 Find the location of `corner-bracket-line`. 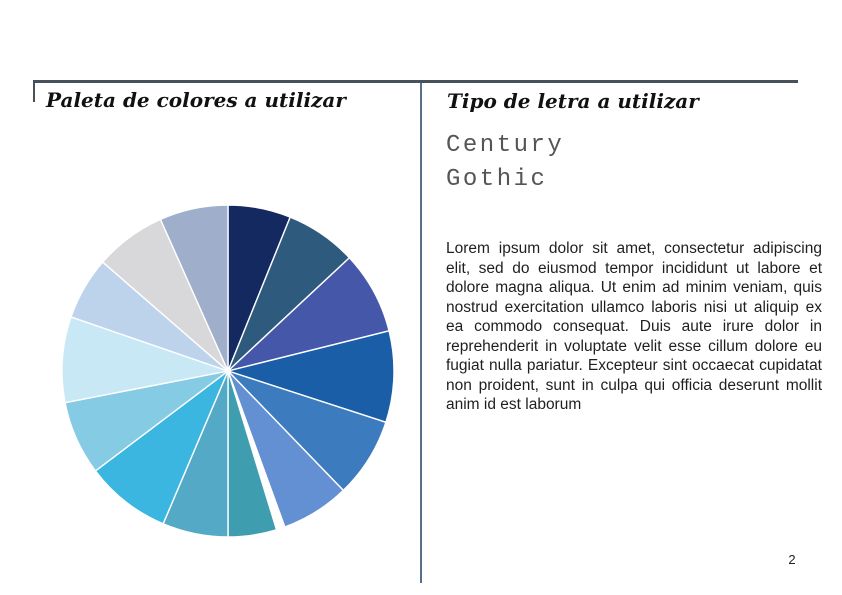

corner-bracket-line is located at coordinates (34, 91).